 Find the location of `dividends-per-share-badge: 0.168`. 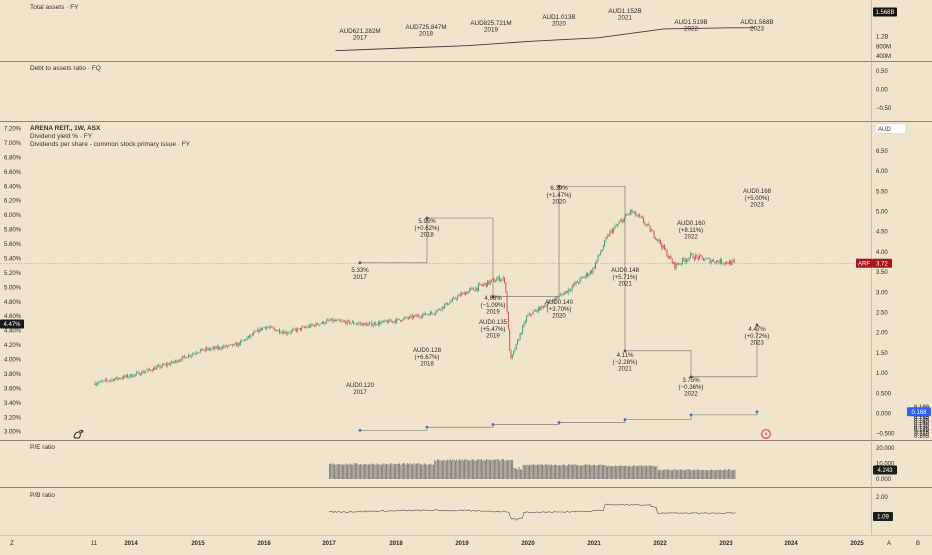

dividends-per-share-badge: 0.168 is located at coordinates (919, 413).